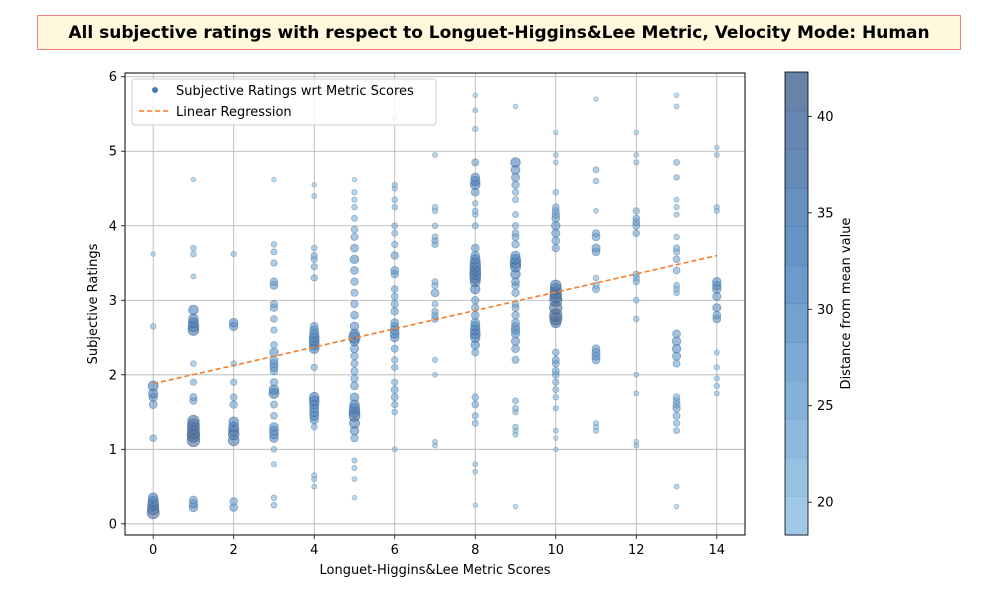 This screenshot has height=600, width=1000. I want to click on regression-layer, so click(435, 319).